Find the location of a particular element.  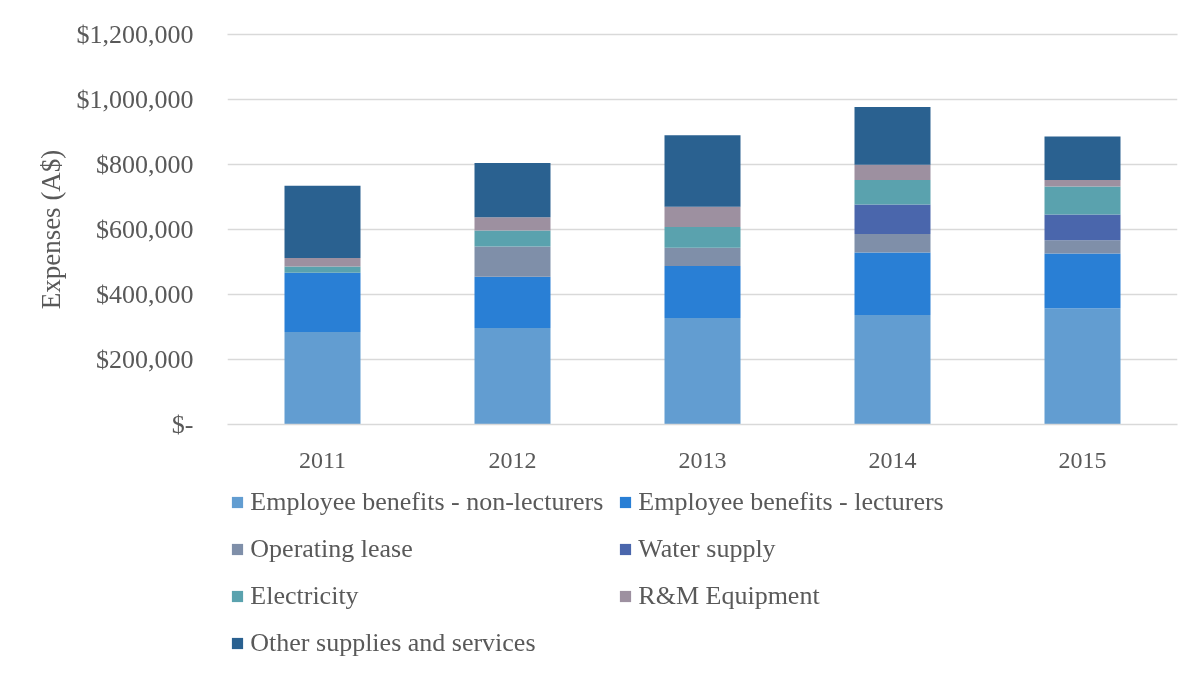

legend-label: Operating lease is located at coordinates (331, 549).